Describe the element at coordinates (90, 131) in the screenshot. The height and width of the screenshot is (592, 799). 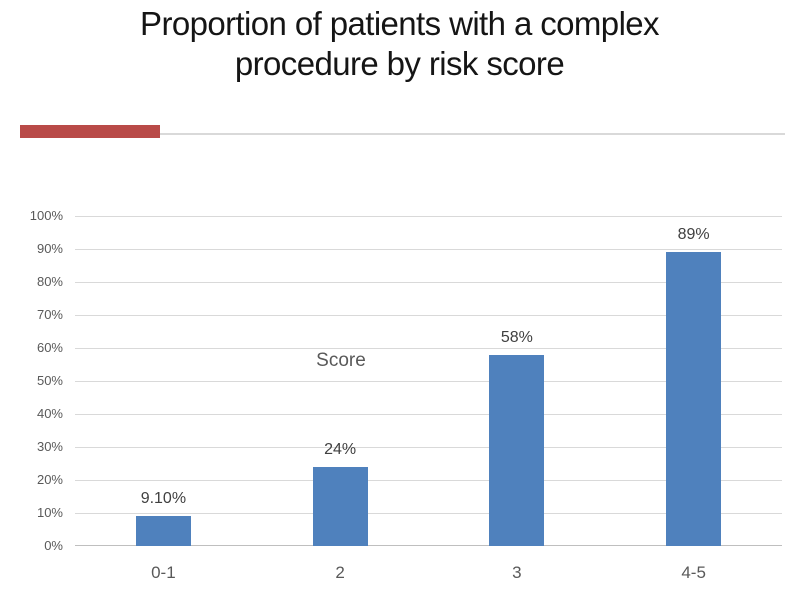
I see `title-accent-bar` at that location.